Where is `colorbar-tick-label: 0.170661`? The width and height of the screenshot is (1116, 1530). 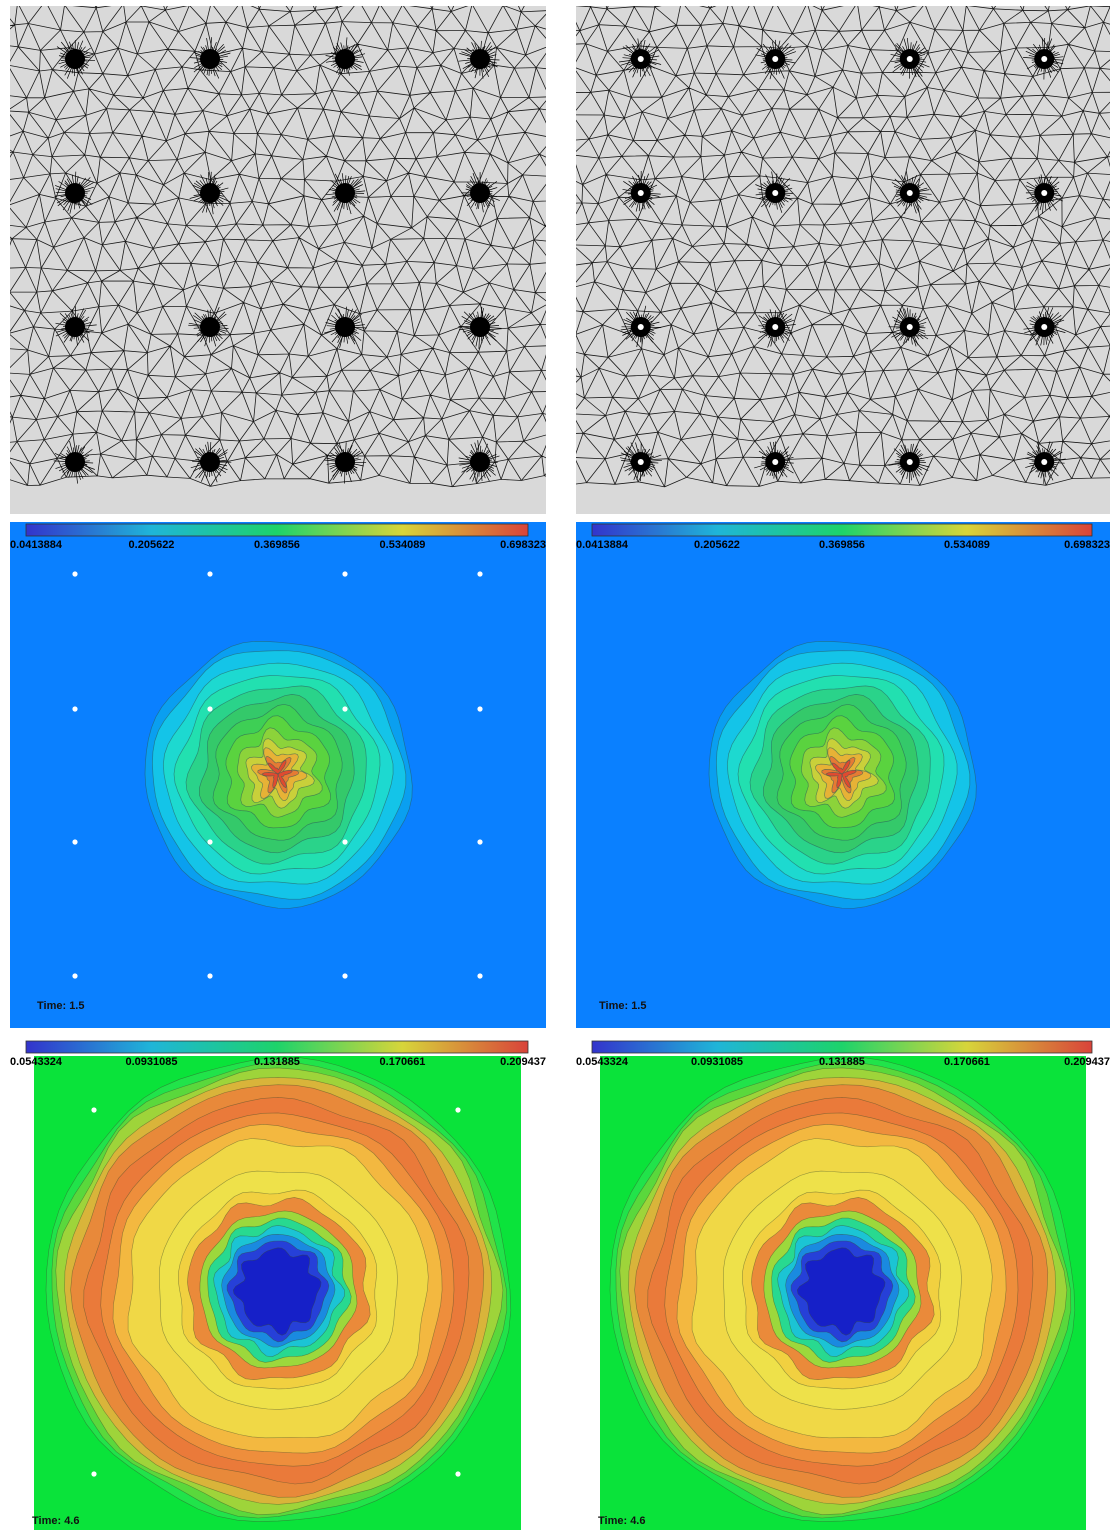
colorbar-tick-label: 0.170661 is located at coordinates (967, 1062).